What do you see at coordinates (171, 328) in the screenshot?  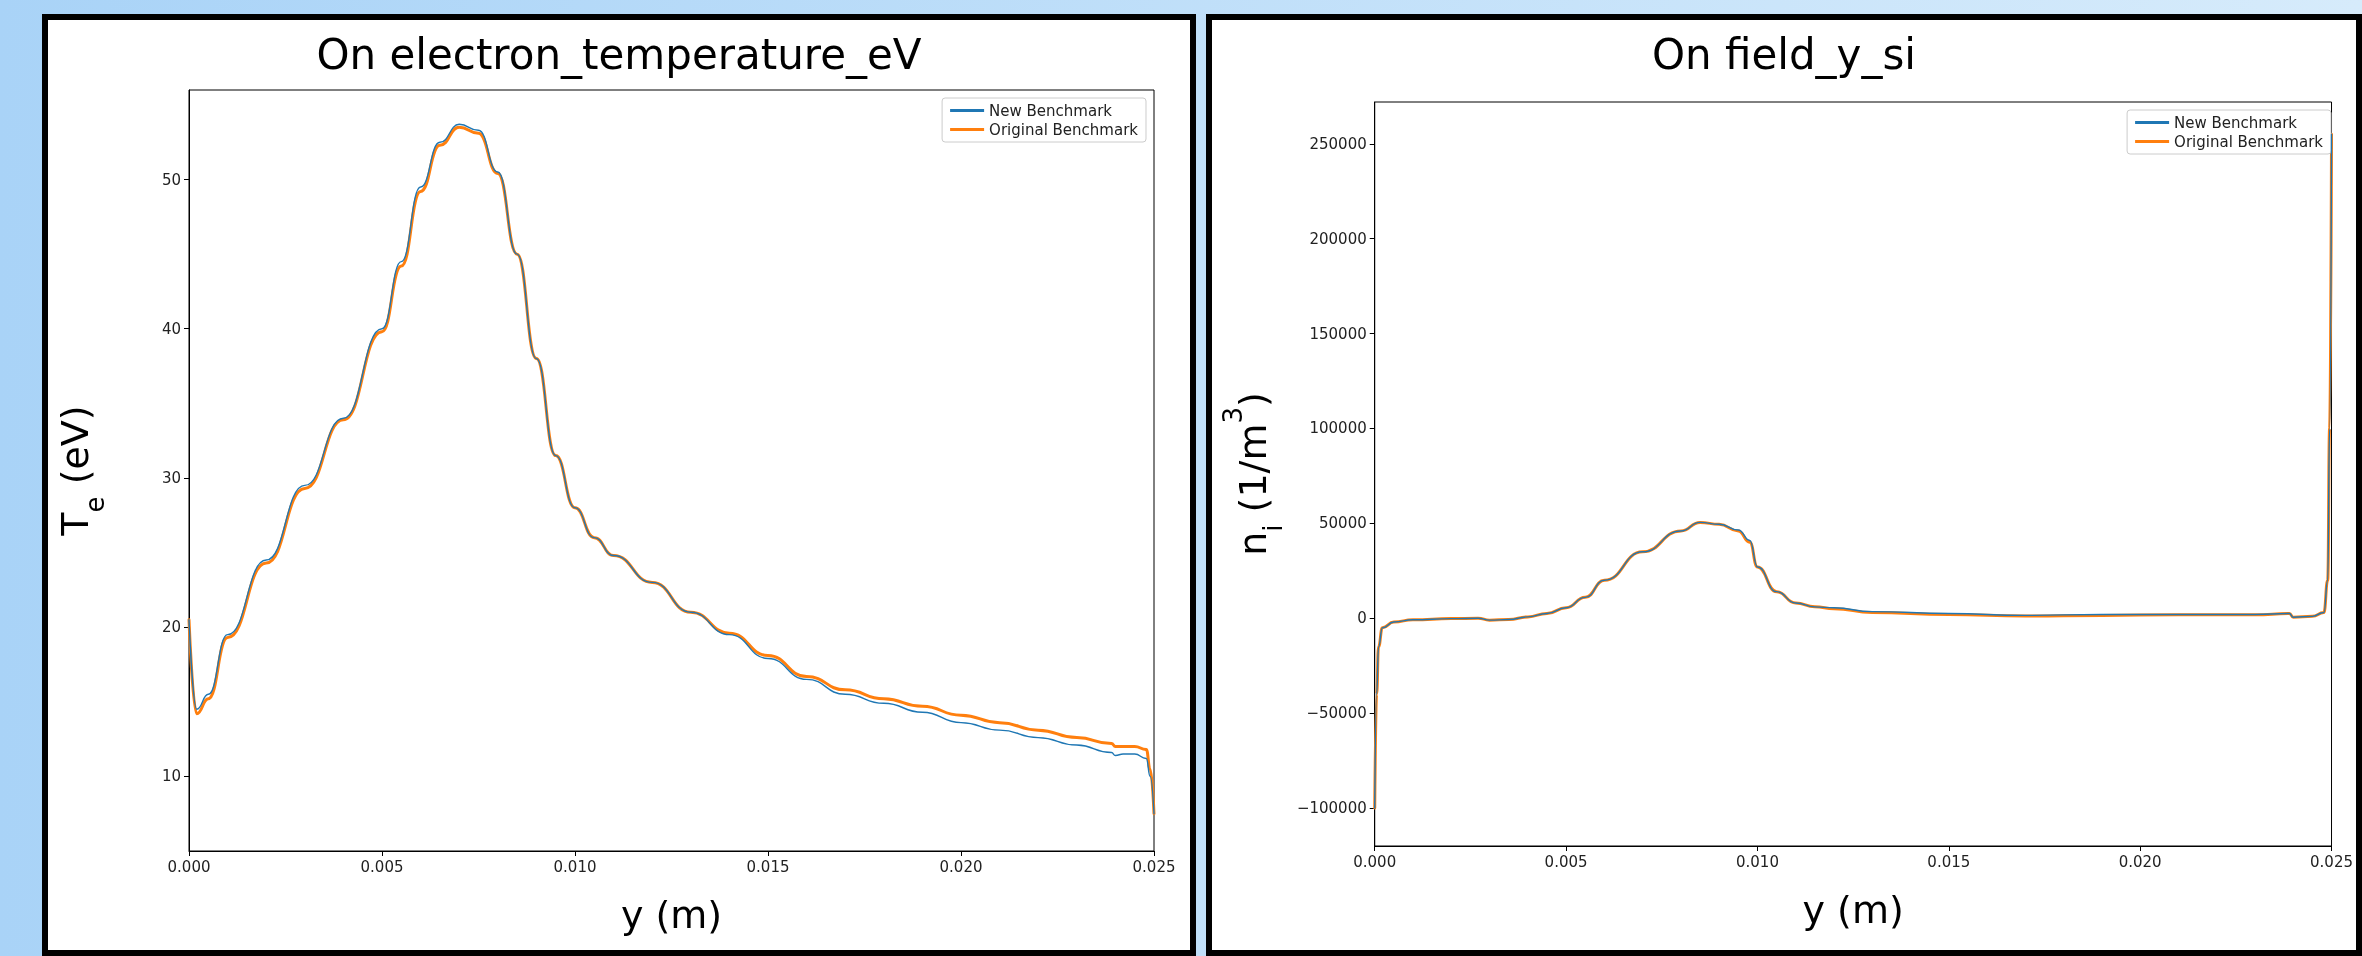 I see `y-tick-label: 40` at bounding box center [171, 328].